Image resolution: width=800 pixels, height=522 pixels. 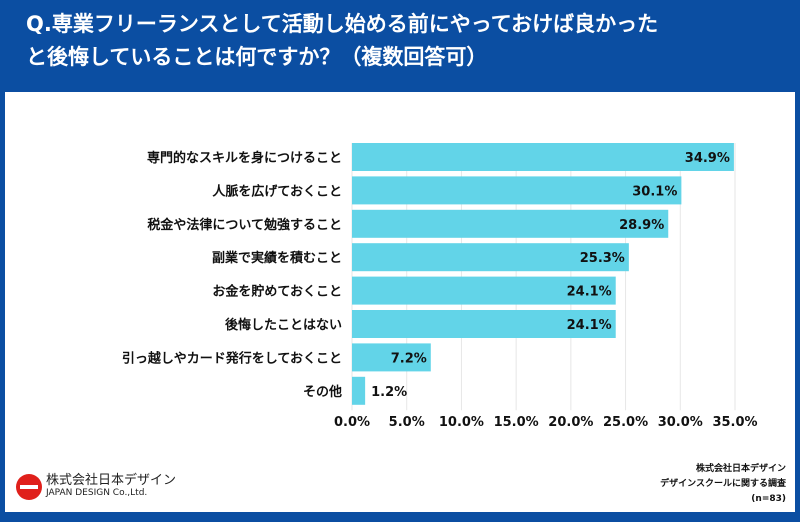 I want to click on category-label: 副業で実績を積むこと, so click(x=277, y=258).